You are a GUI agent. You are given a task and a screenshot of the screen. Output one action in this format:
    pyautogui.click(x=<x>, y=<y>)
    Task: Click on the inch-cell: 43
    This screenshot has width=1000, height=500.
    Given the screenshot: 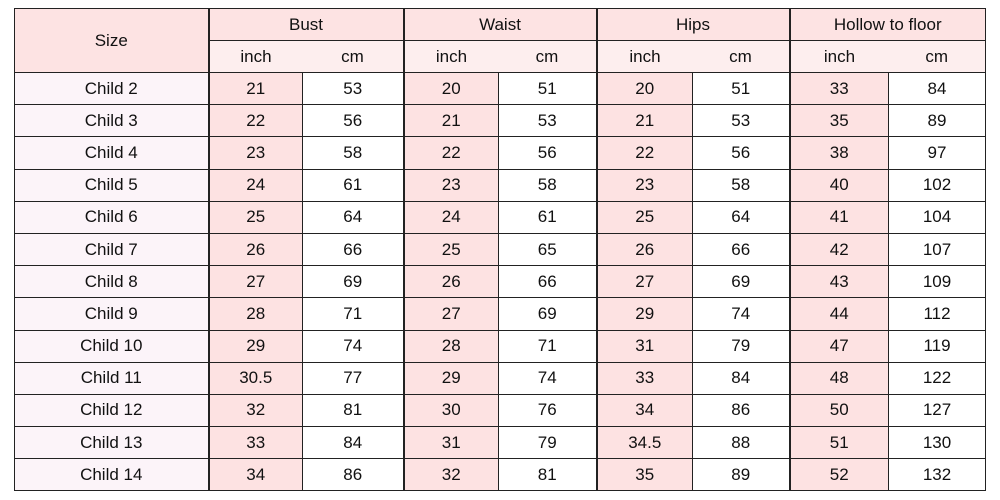 What is the action you would take?
    pyautogui.click(x=838, y=282)
    